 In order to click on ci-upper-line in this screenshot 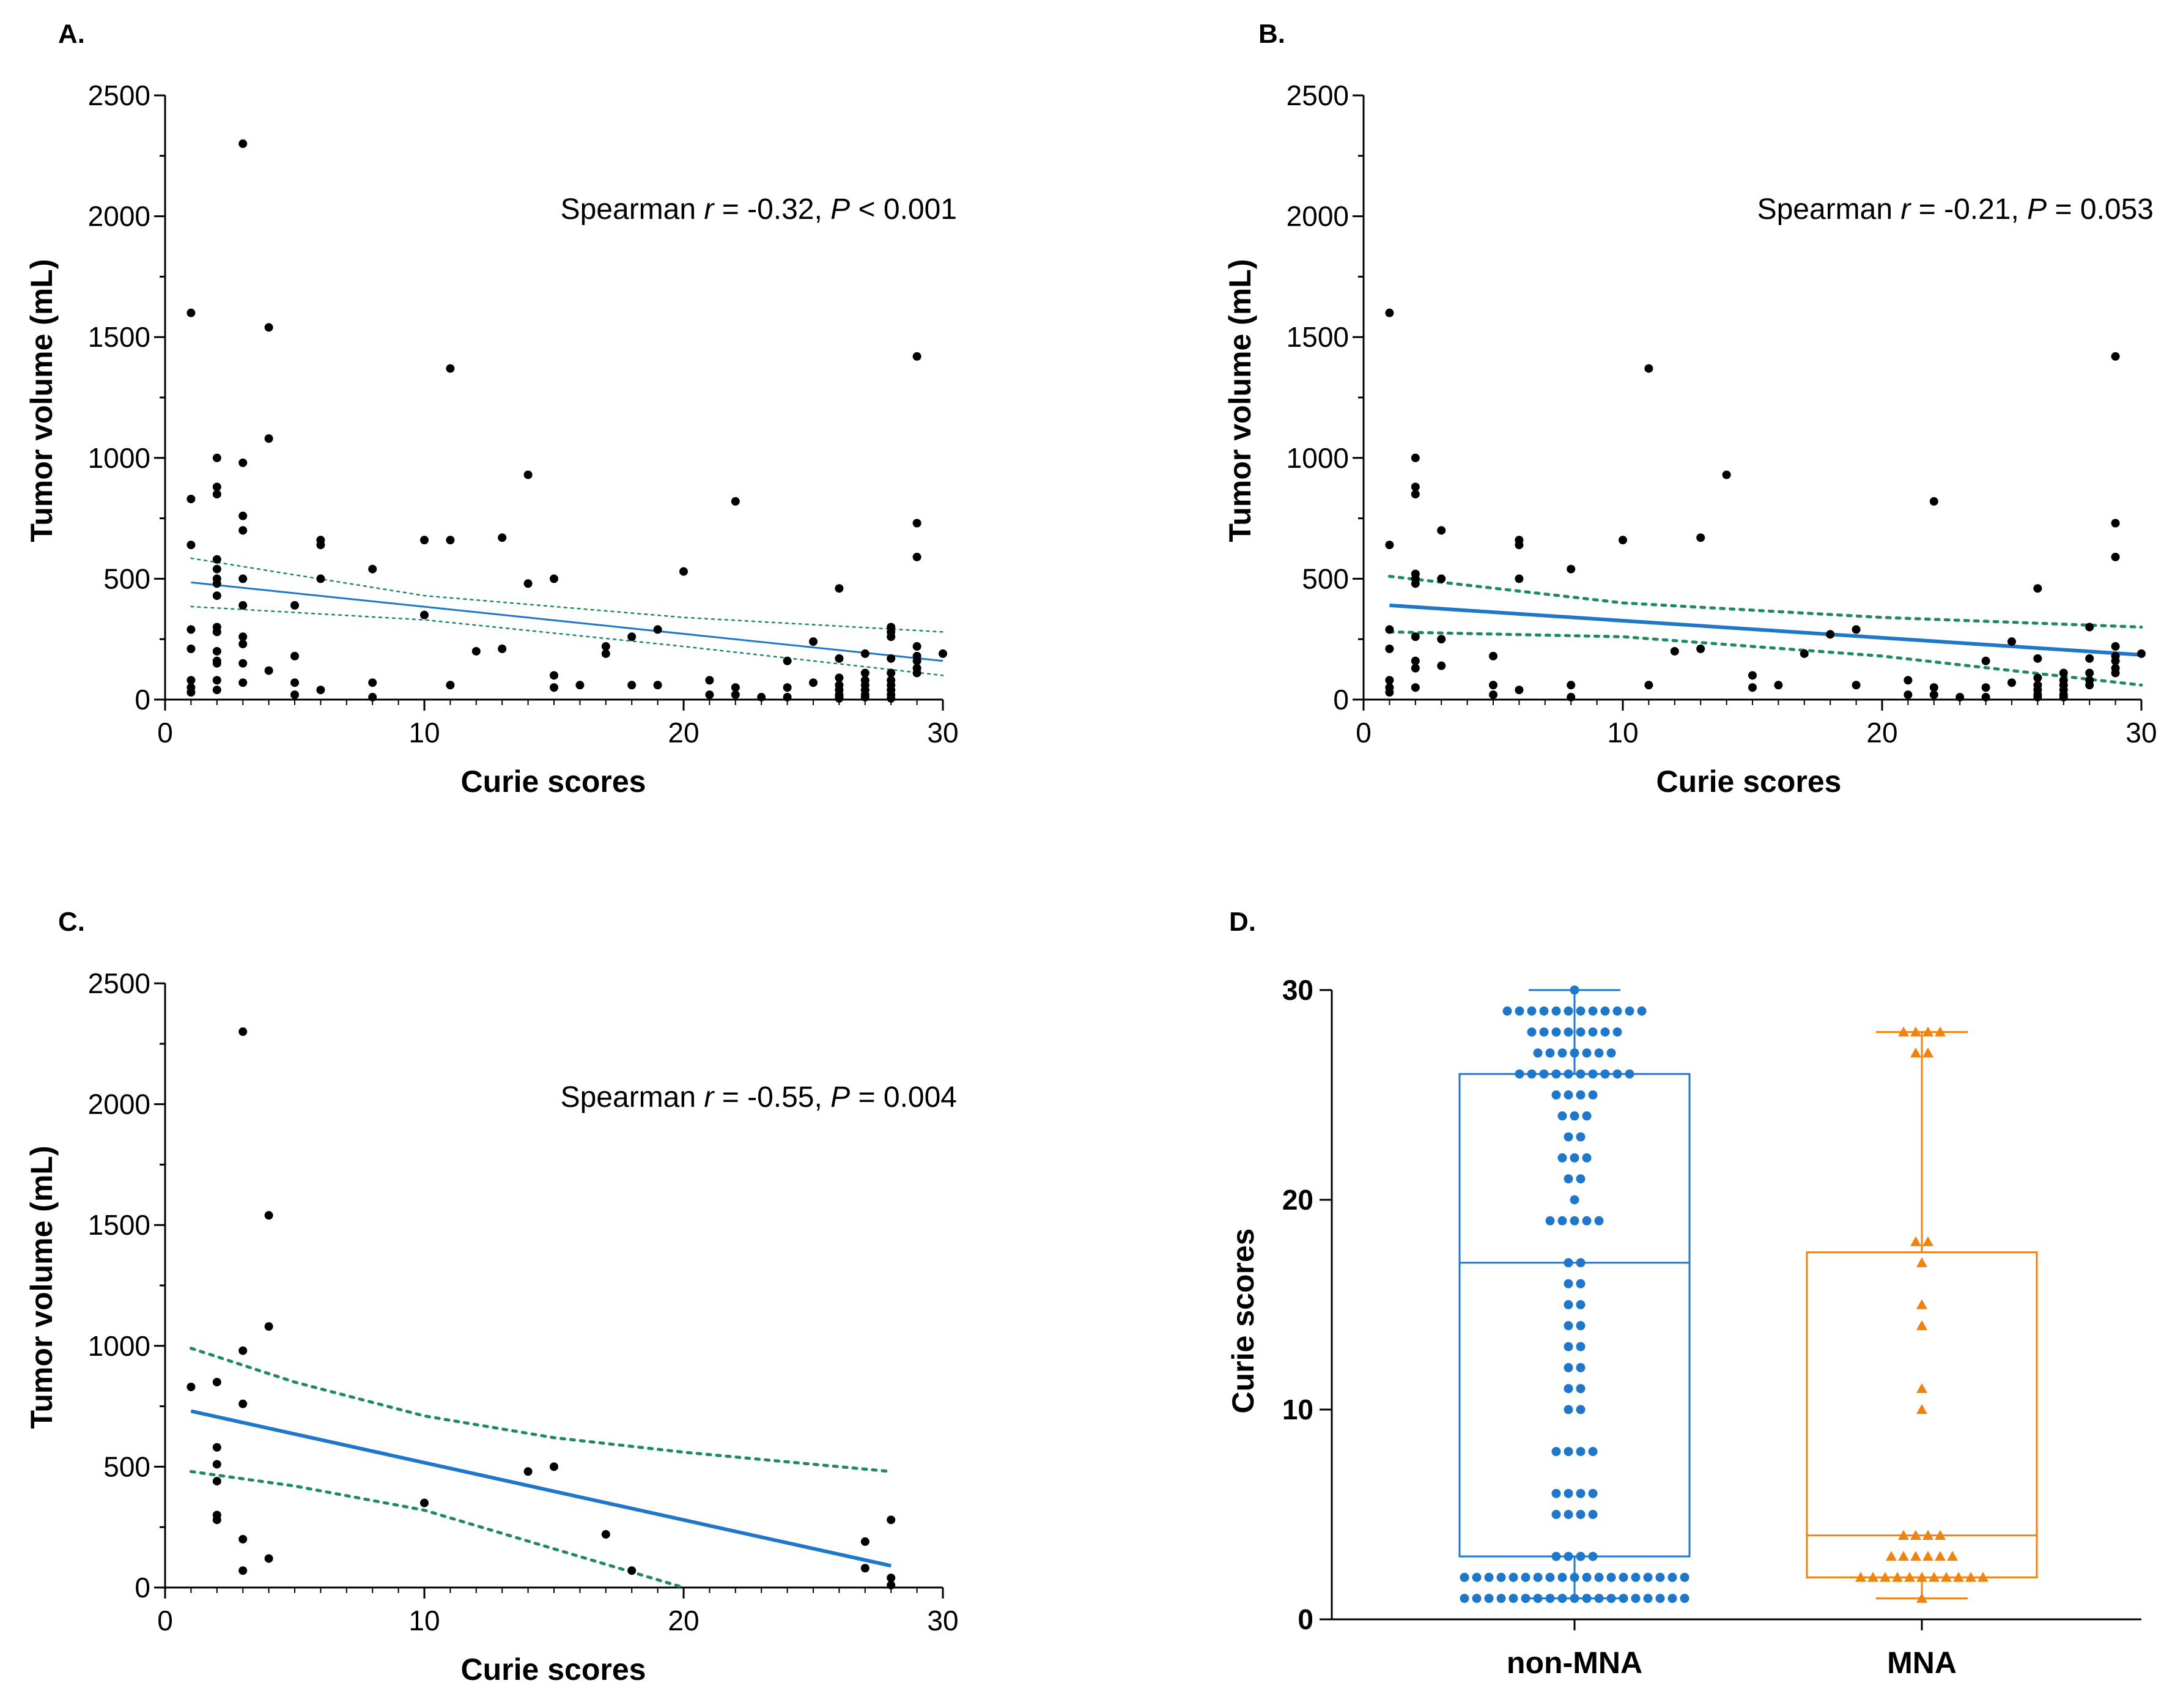, I will do `click(1765, 601)`.